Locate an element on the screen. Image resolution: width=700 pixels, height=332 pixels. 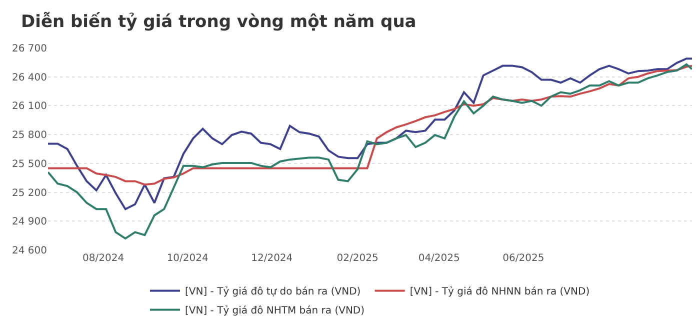
x-tick-label: 08/2024 is located at coordinates (103, 258).